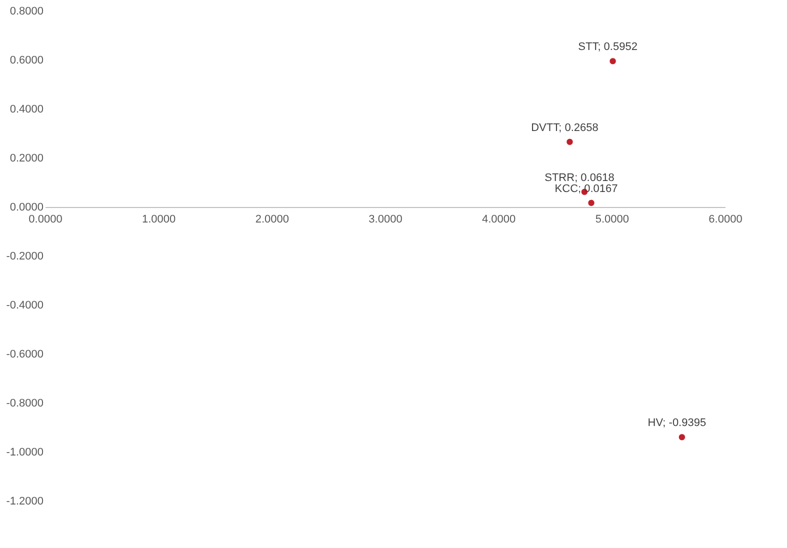 This screenshot has width=787, height=548. What do you see at coordinates (45, 220) in the screenshot?
I see `x-tick-label: 0.0000` at bounding box center [45, 220].